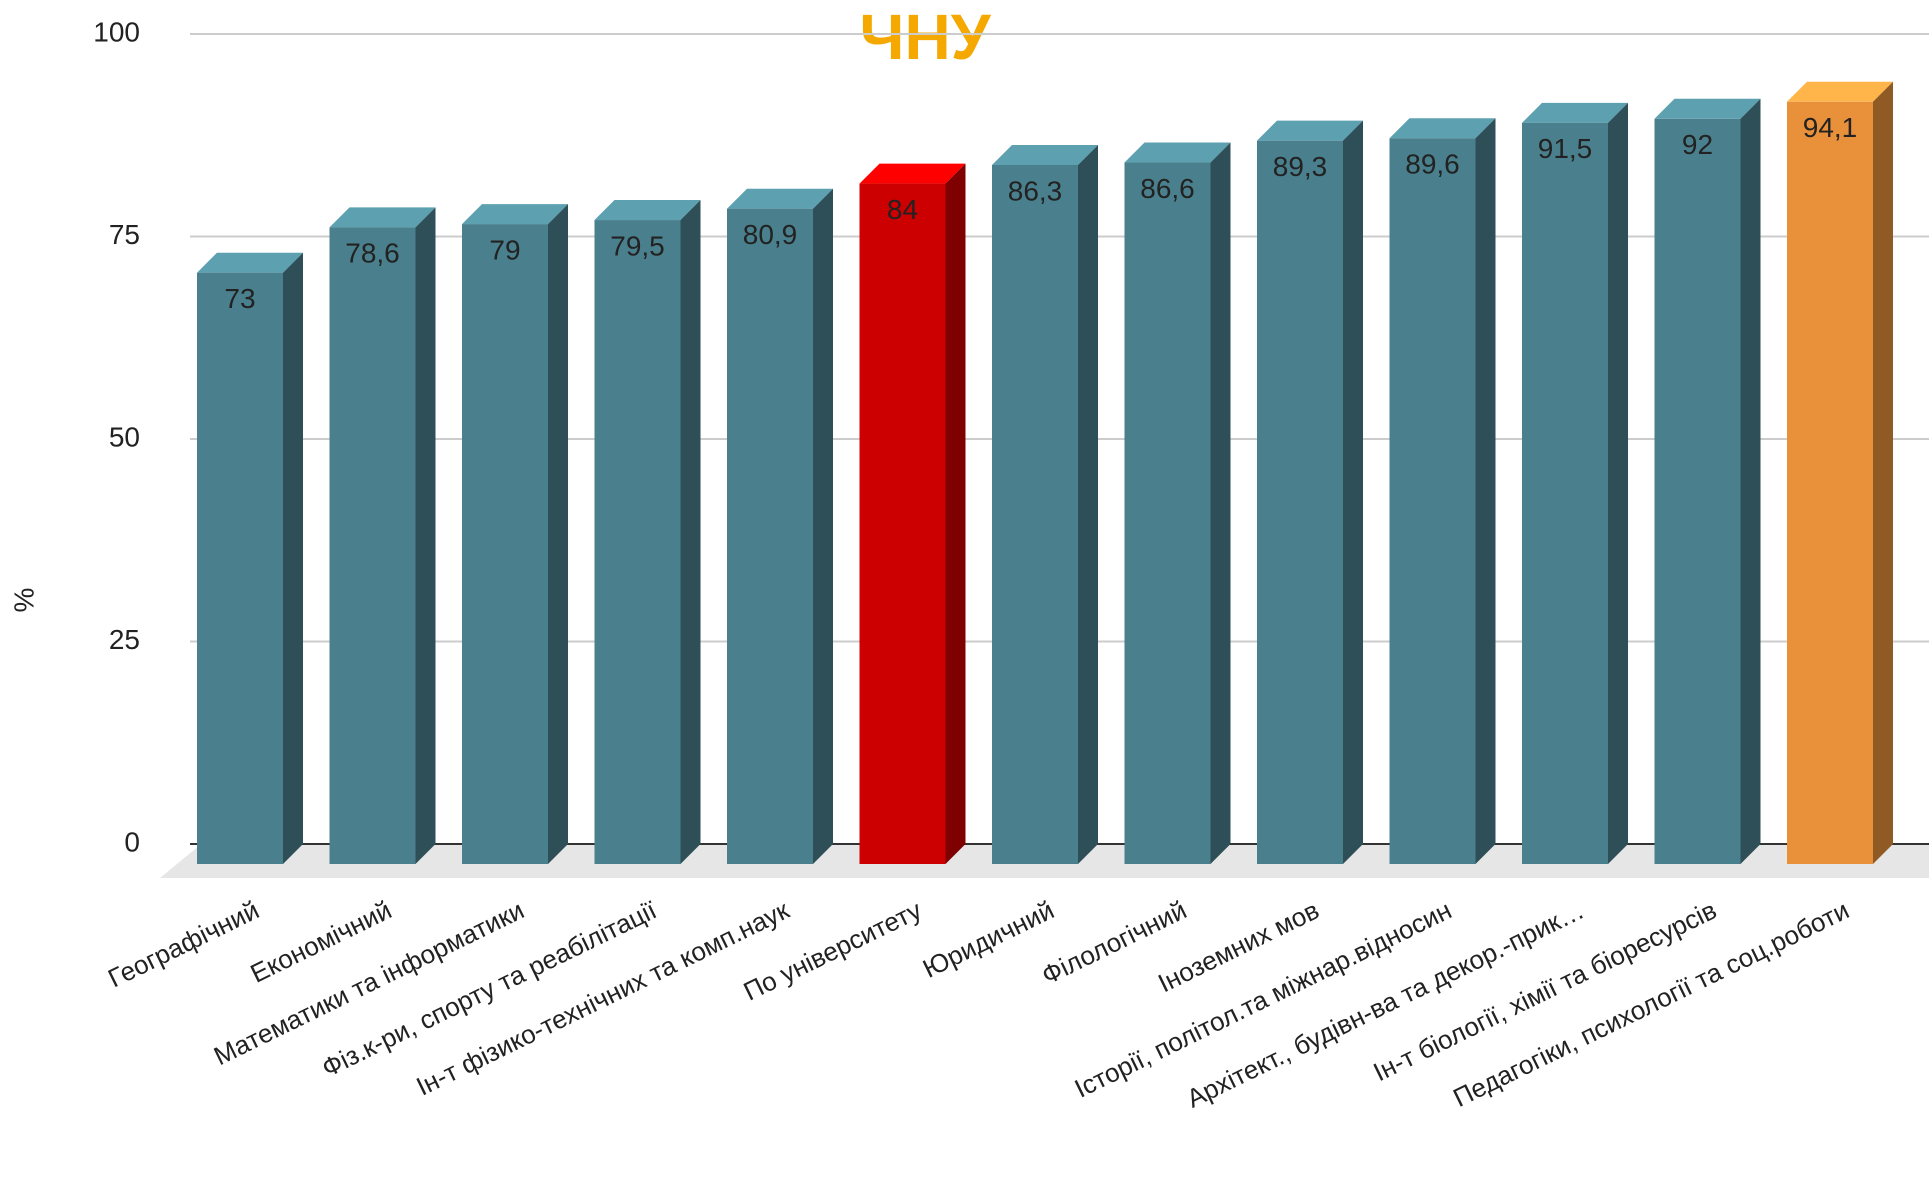  Describe the element at coordinates (504, 249) in the screenshot. I see `value-label: 79` at that location.